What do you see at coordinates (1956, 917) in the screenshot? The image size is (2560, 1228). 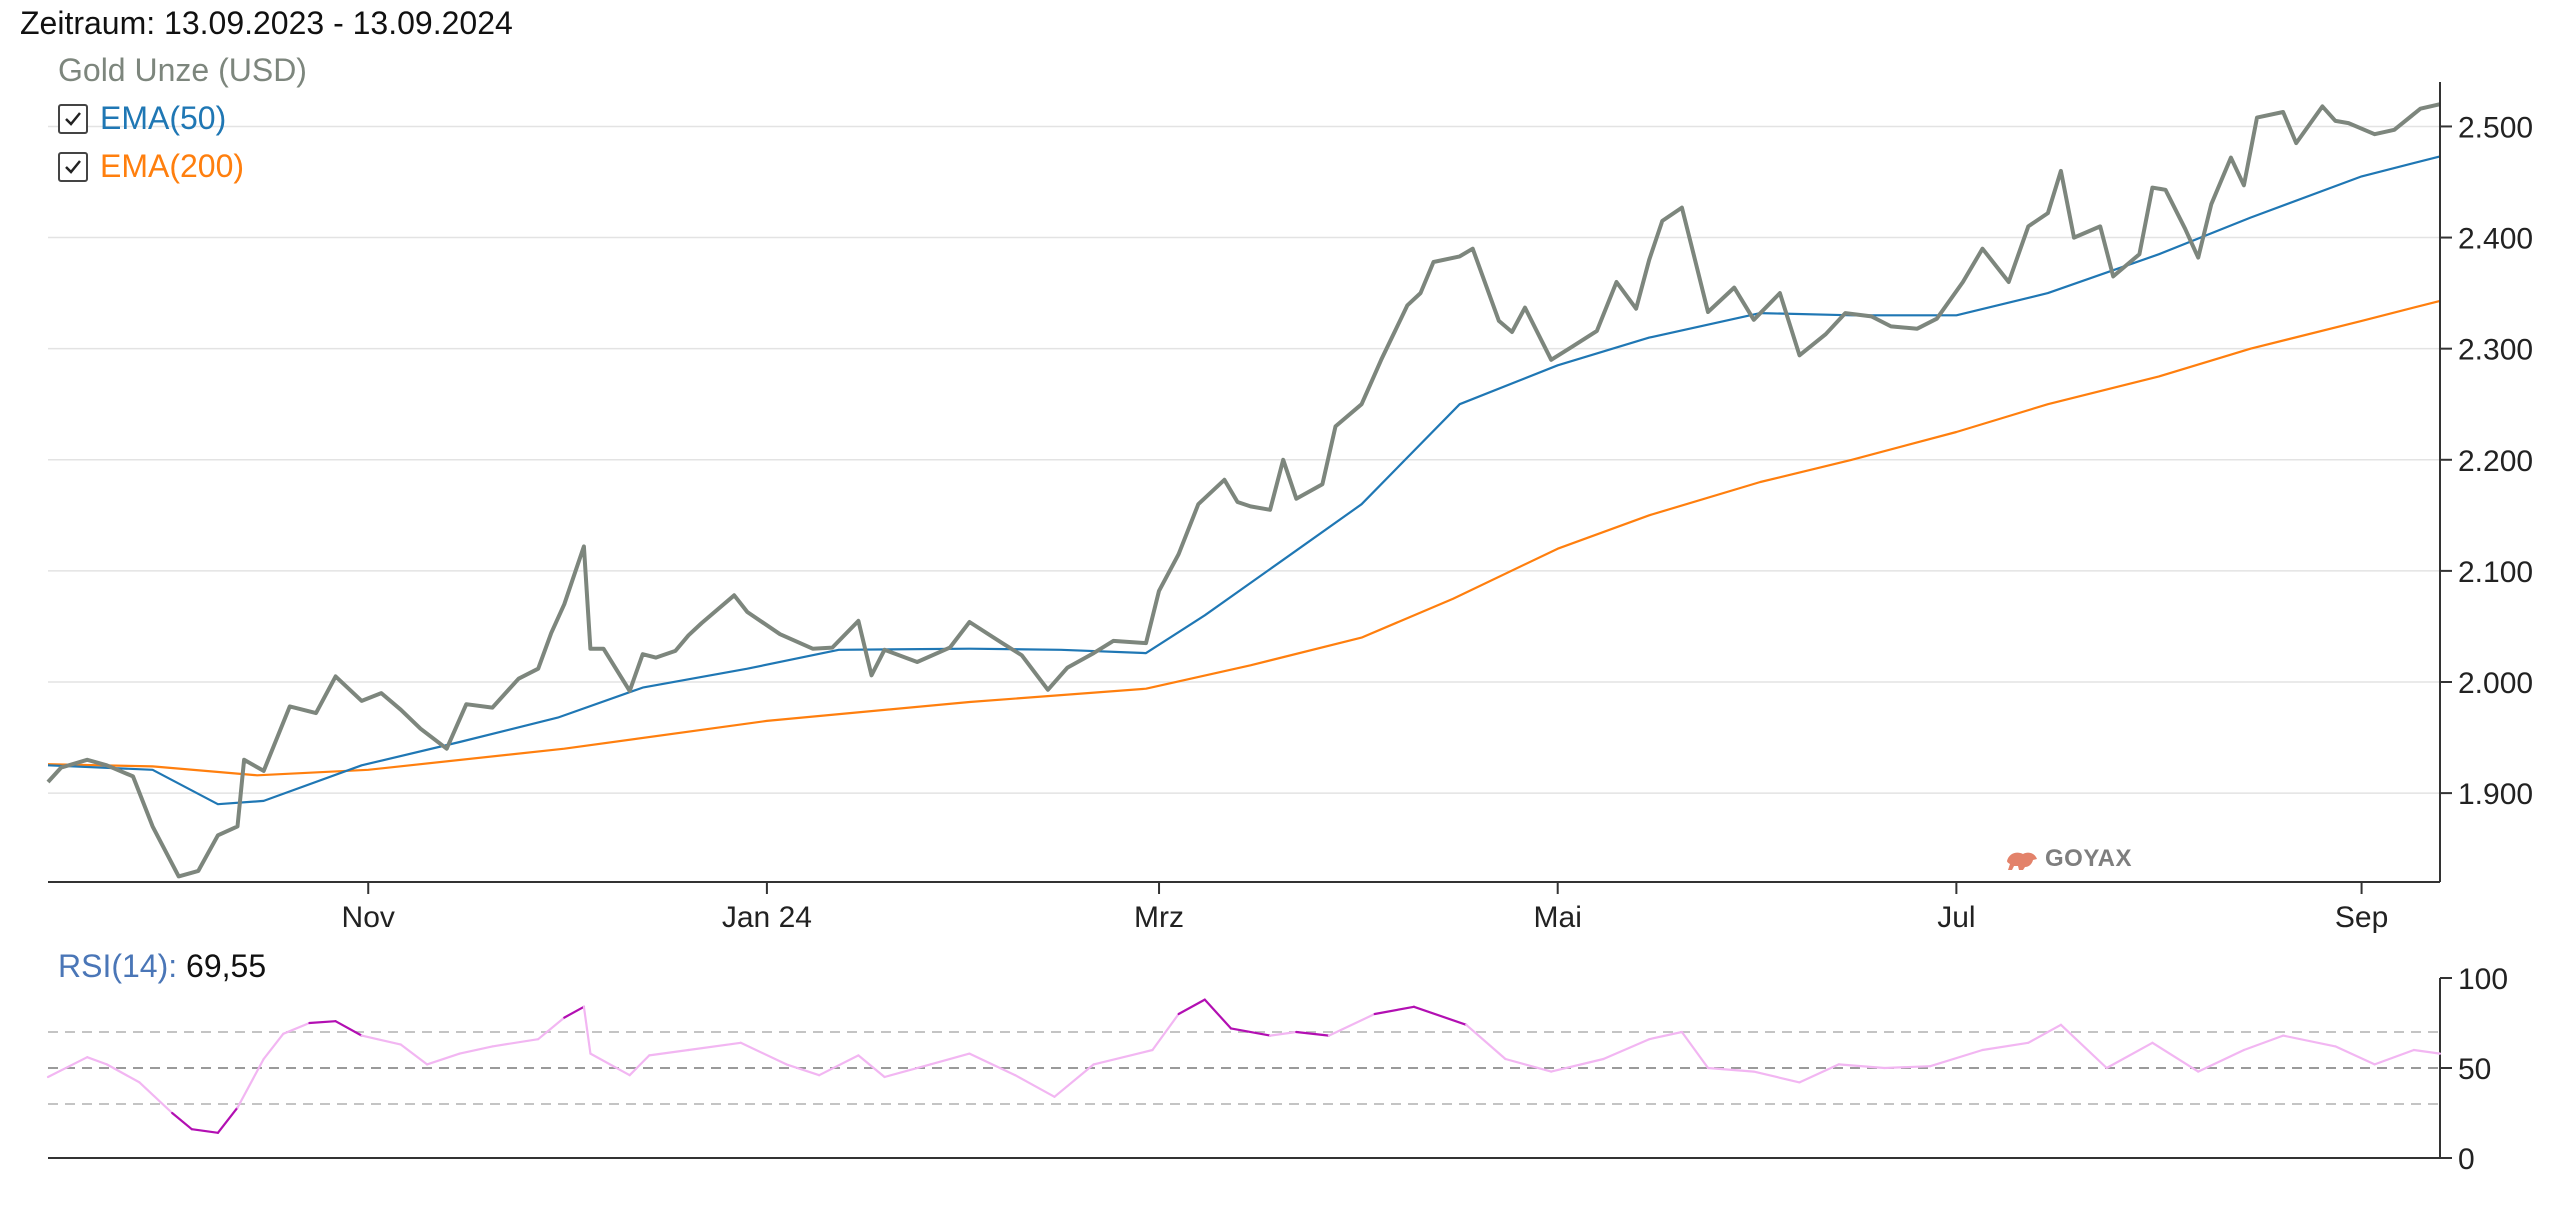 I see `x-tick-label: Jul` at bounding box center [1956, 917].